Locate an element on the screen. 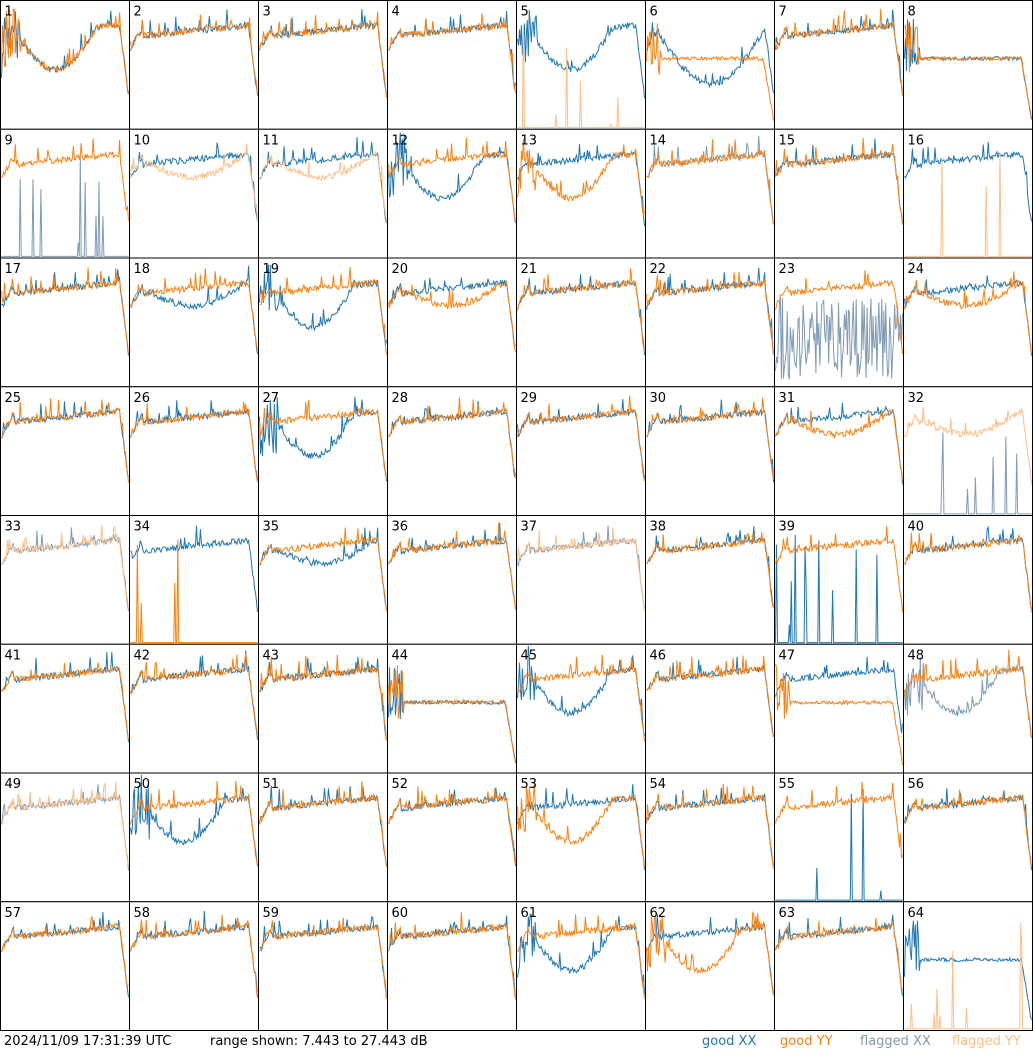 This screenshot has width=1033, height=1053. panel-label: 39 is located at coordinates (787, 527).